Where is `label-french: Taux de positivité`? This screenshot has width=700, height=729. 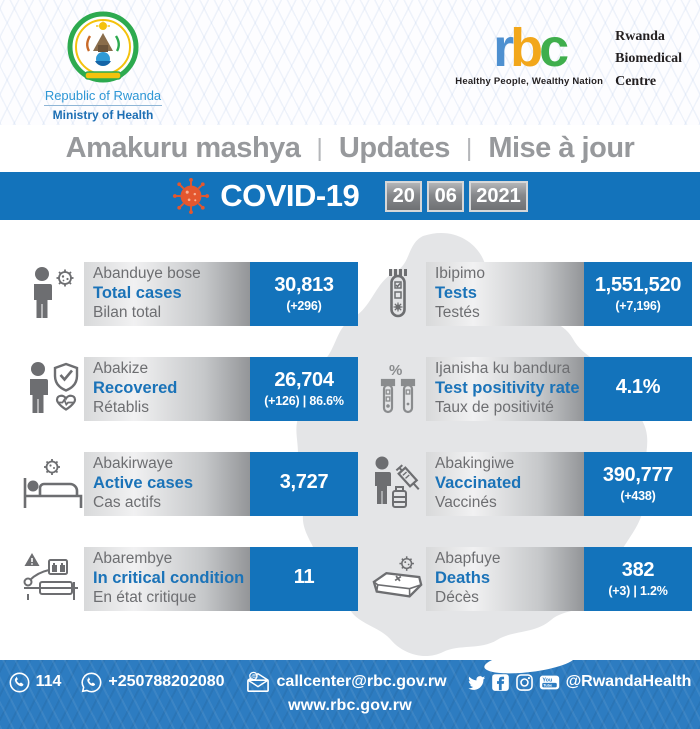
label-french: Taux de positivité is located at coordinates (494, 407).